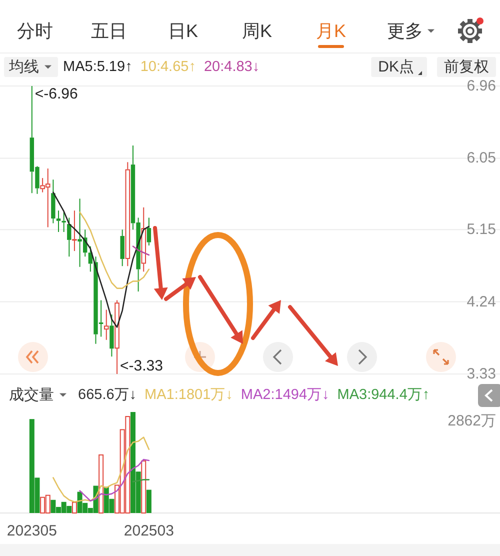 This screenshot has width=500, height=556. I want to click on y-tick-label: 3.33, so click(481, 374).